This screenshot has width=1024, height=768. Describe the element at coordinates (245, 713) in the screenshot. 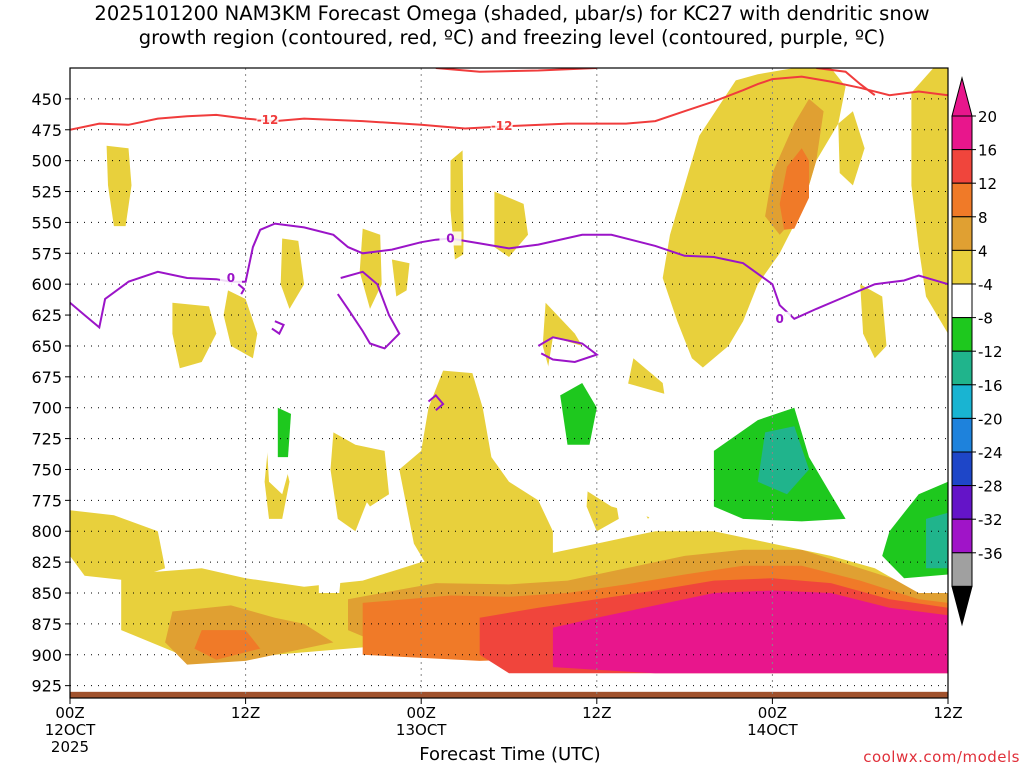

I see `x-tick-label-1-0: 12Z` at that location.